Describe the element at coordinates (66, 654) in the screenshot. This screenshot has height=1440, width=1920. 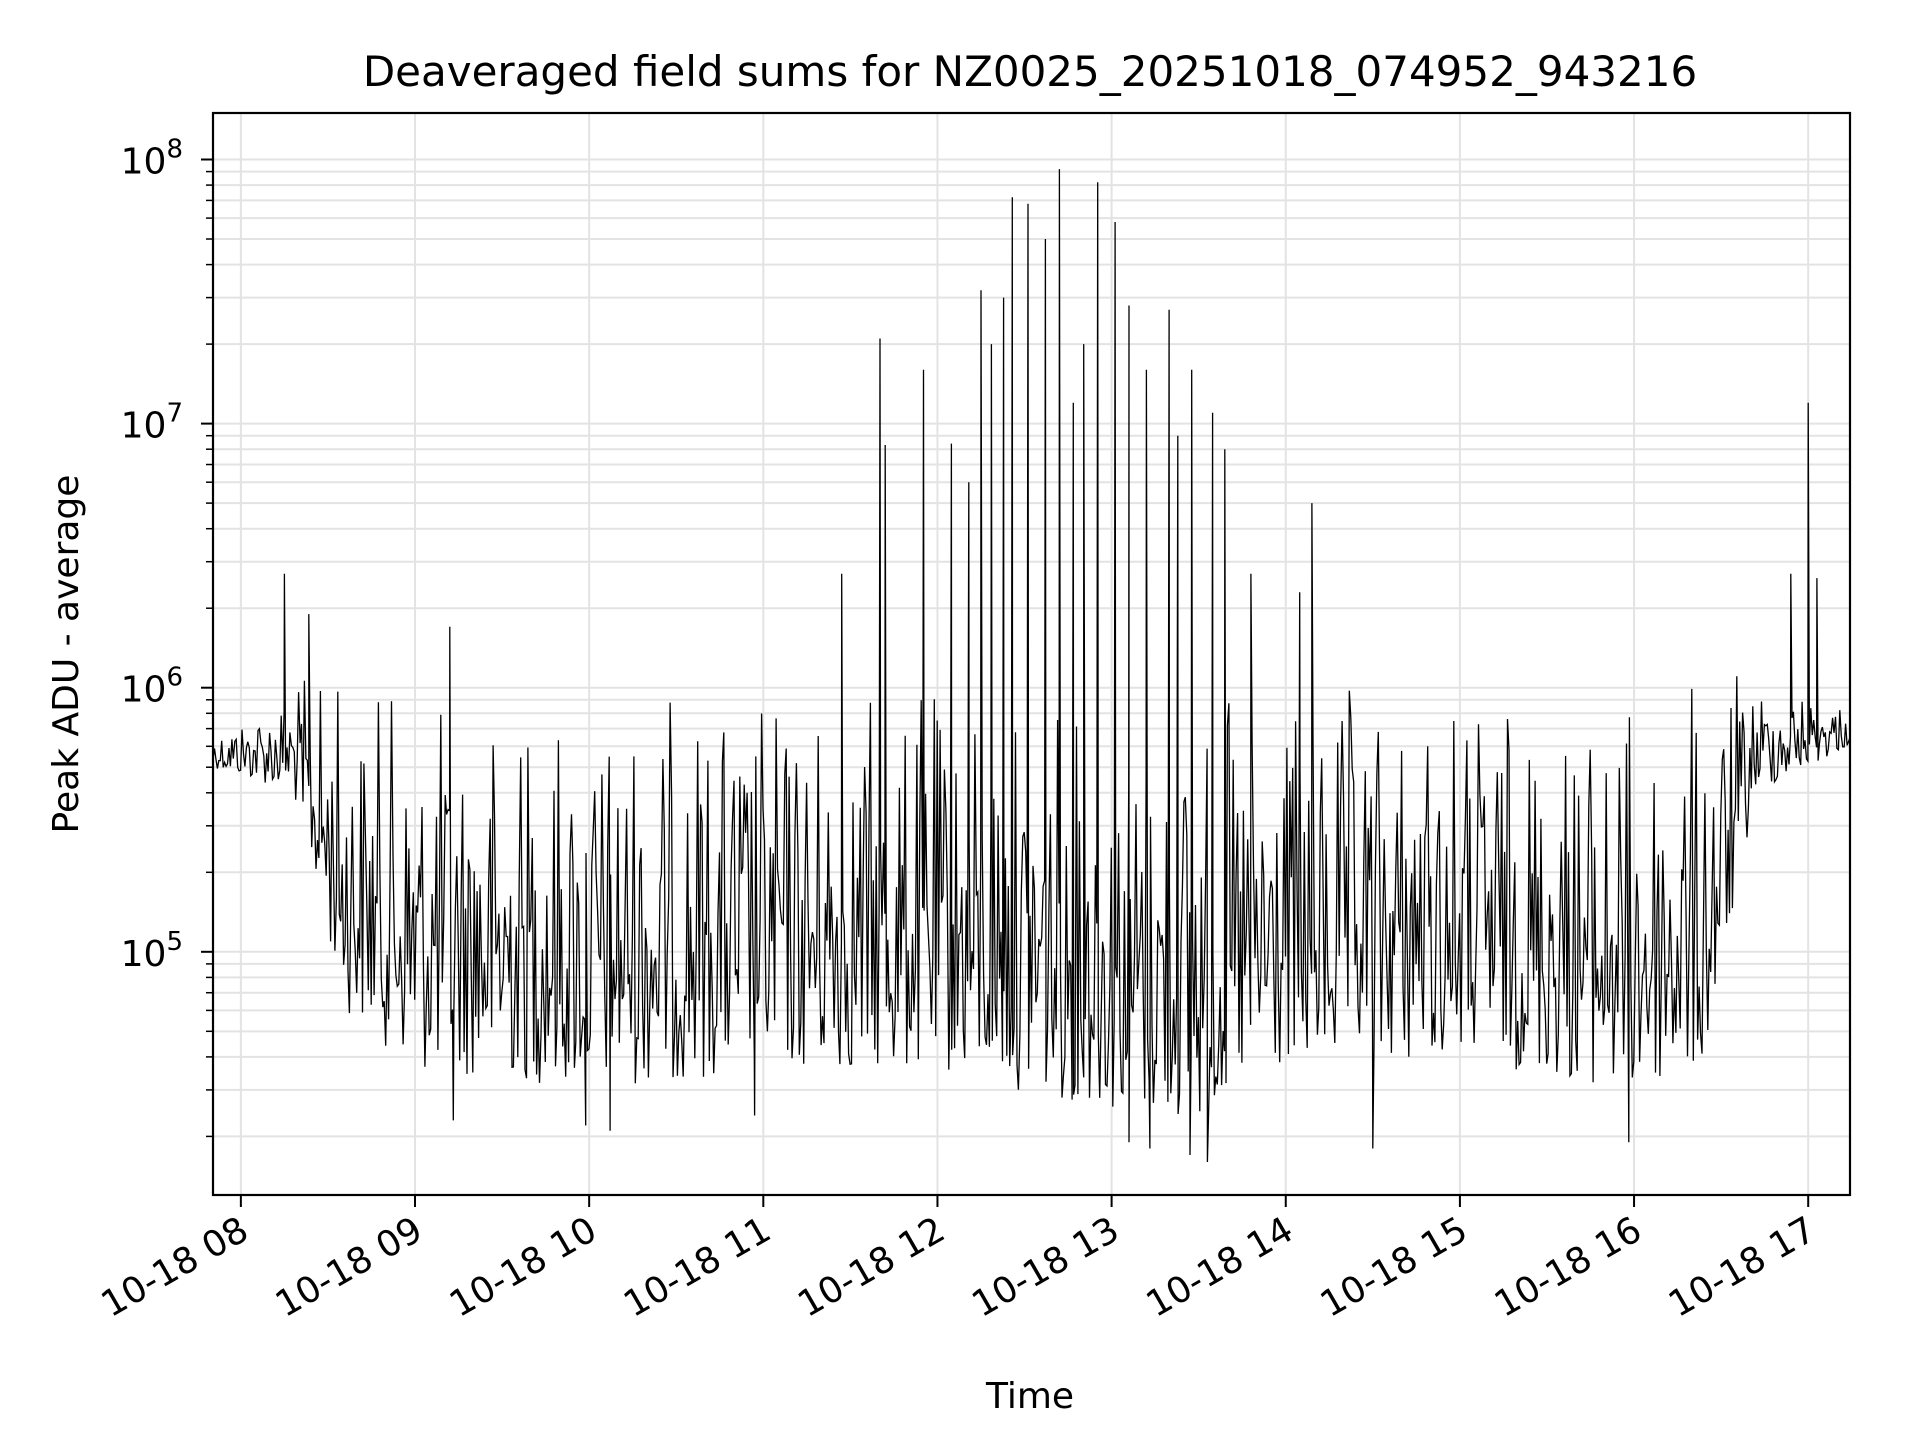
I see `y-axis-label: Peak ADU - average` at that location.